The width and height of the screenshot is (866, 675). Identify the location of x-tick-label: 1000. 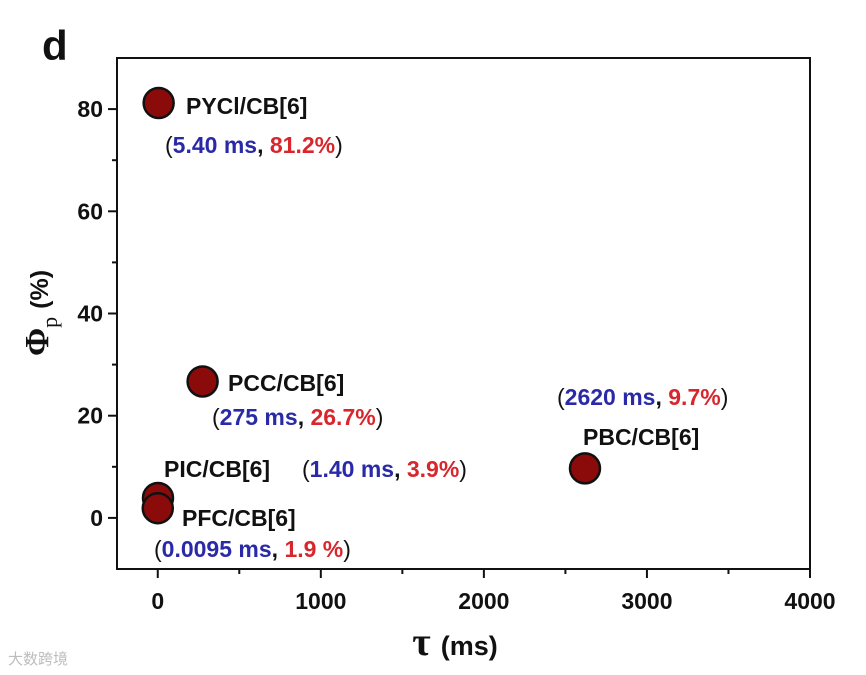
(320, 601).